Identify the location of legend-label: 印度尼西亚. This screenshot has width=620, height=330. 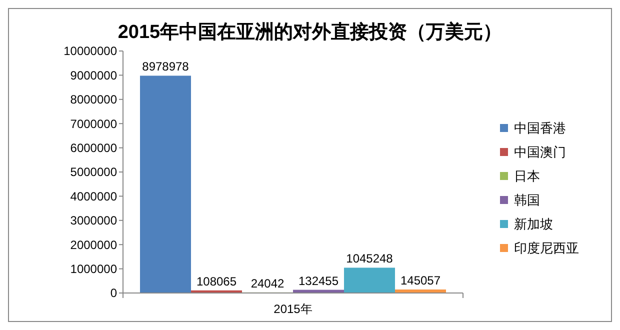
(546, 248).